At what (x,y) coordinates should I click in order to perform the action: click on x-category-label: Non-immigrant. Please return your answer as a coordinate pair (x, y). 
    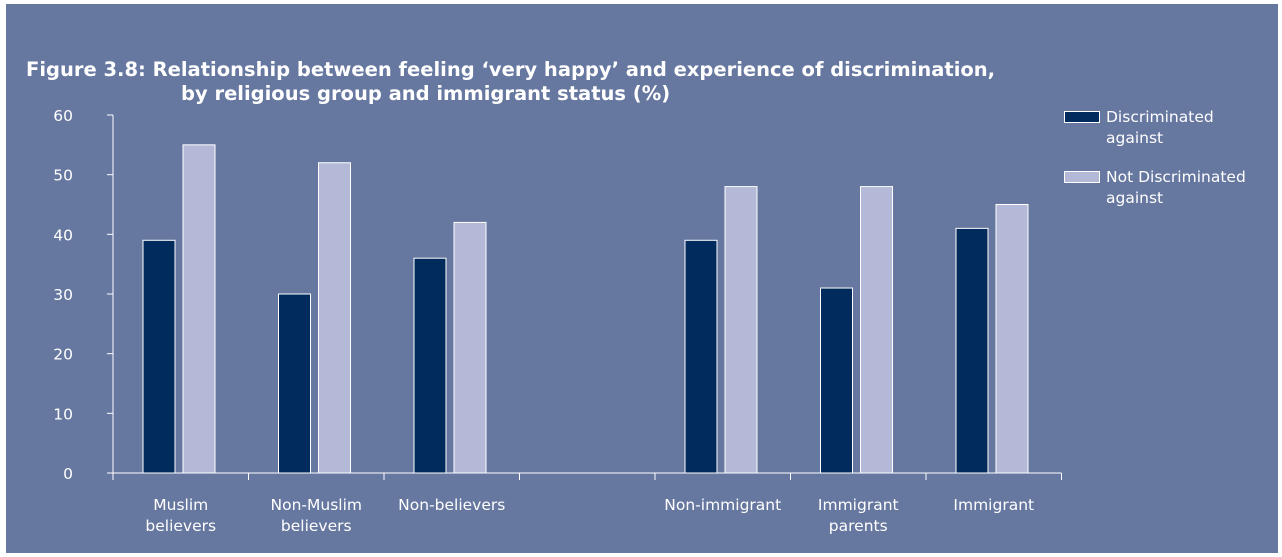
    Looking at the image, I should click on (722, 505).